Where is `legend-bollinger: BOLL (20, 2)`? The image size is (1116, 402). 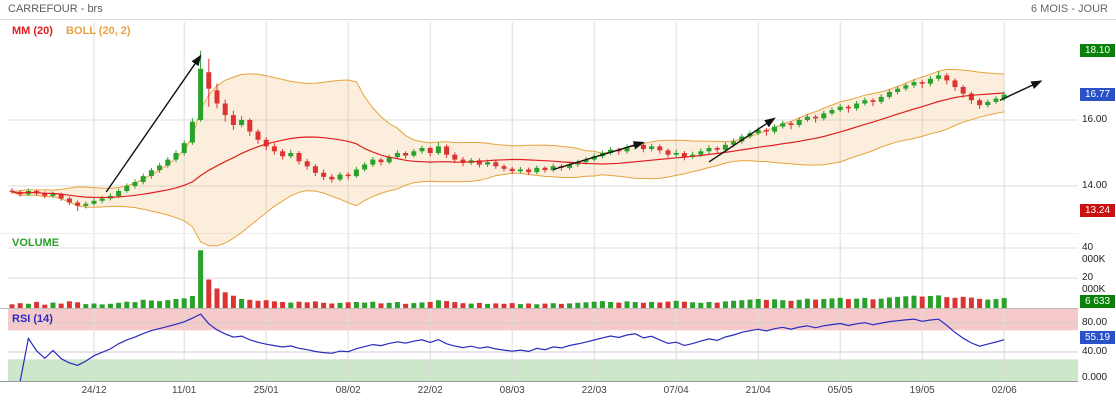
legend-bollinger: BOLL (20, 2) is located at coordinates (98, 31).